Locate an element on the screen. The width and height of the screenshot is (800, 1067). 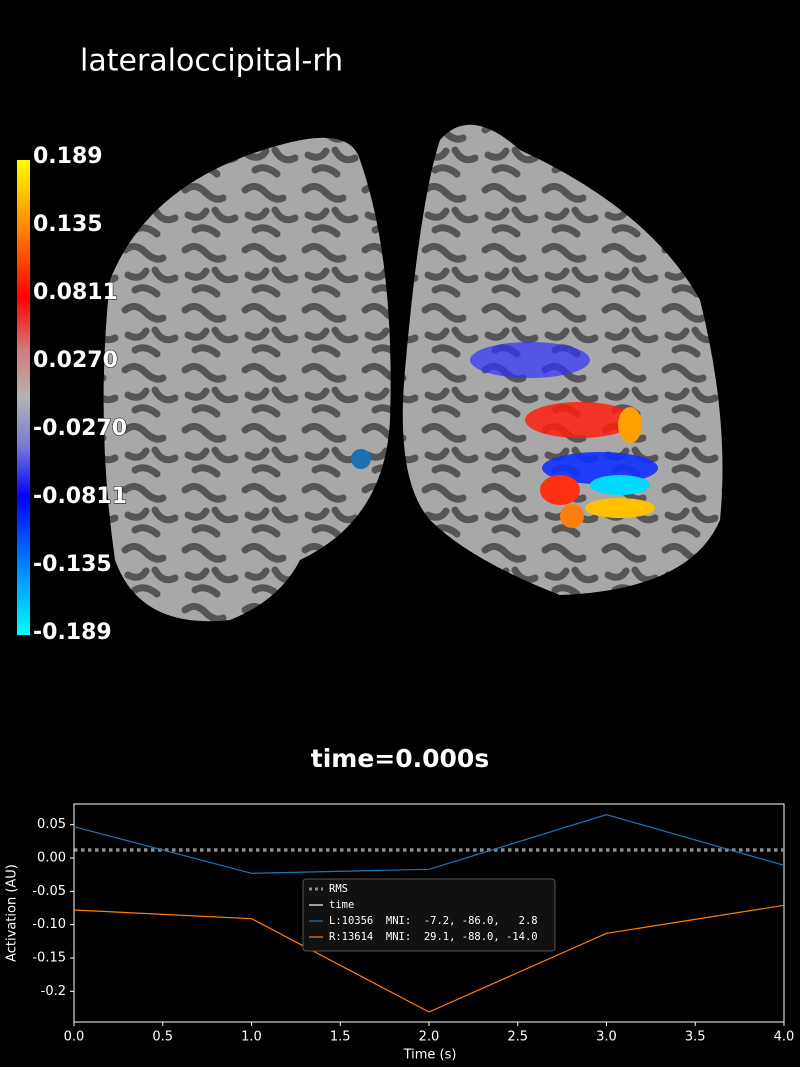
y-tick-label: 0.05 is located at coordinates (51, 824).